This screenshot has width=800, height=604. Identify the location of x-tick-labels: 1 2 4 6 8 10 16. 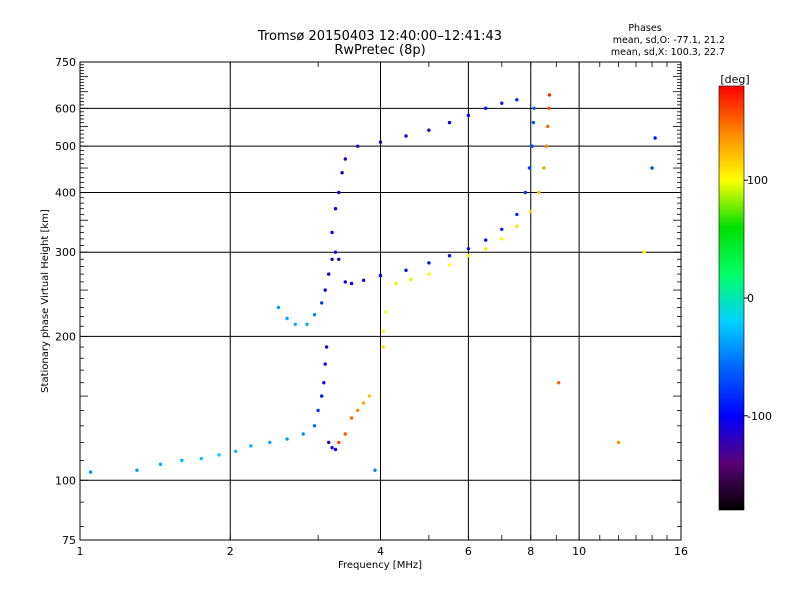
(383, 551).